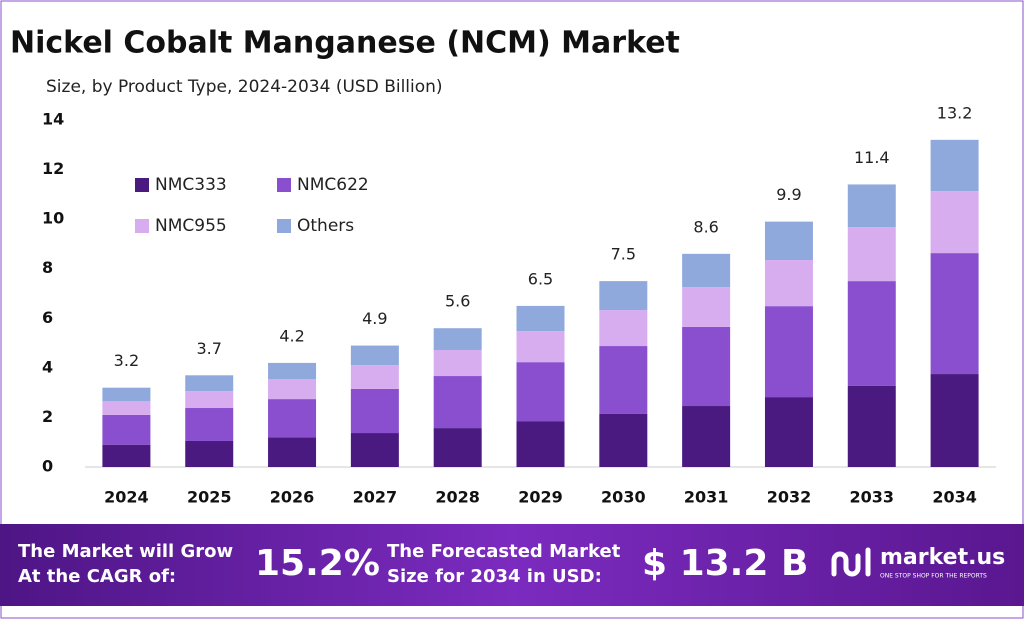 The height and width of the screenshot is (619, 1024). I want to click on total-label: 6.5, so click(540, 278).